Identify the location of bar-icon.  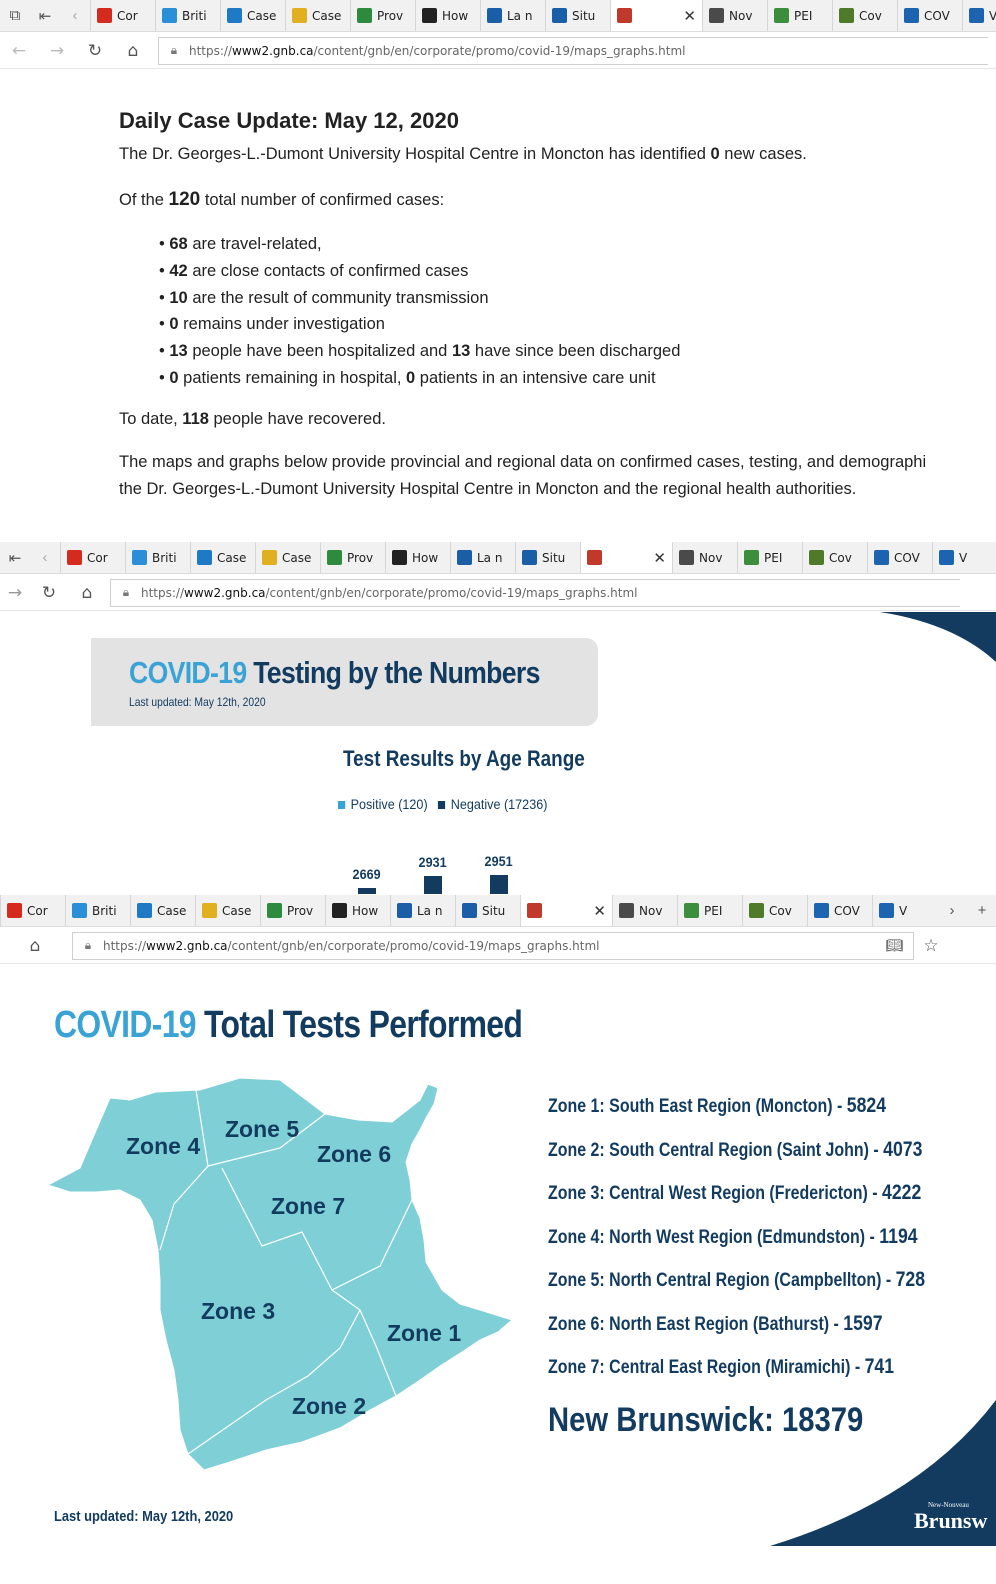
(334, 557).